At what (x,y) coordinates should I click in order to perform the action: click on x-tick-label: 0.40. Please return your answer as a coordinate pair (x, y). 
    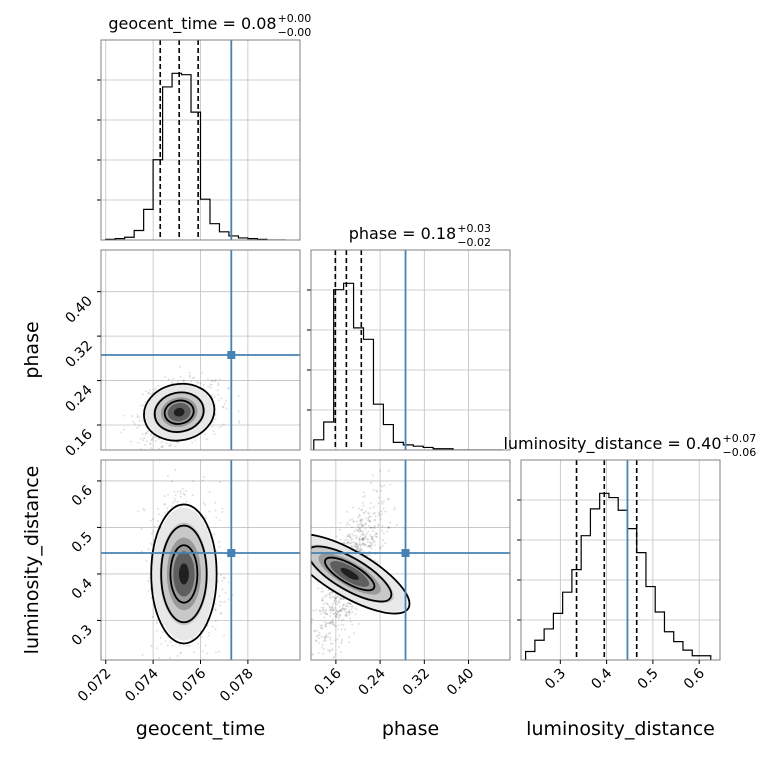
    Looking at the image, I should click on (460, 682).